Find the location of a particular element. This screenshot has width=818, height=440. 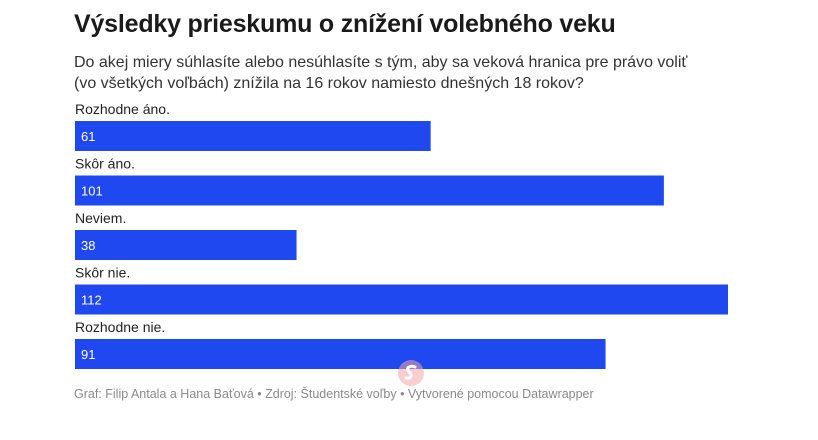

category-label: Skôr áno. is located at coordinates (105, 164).